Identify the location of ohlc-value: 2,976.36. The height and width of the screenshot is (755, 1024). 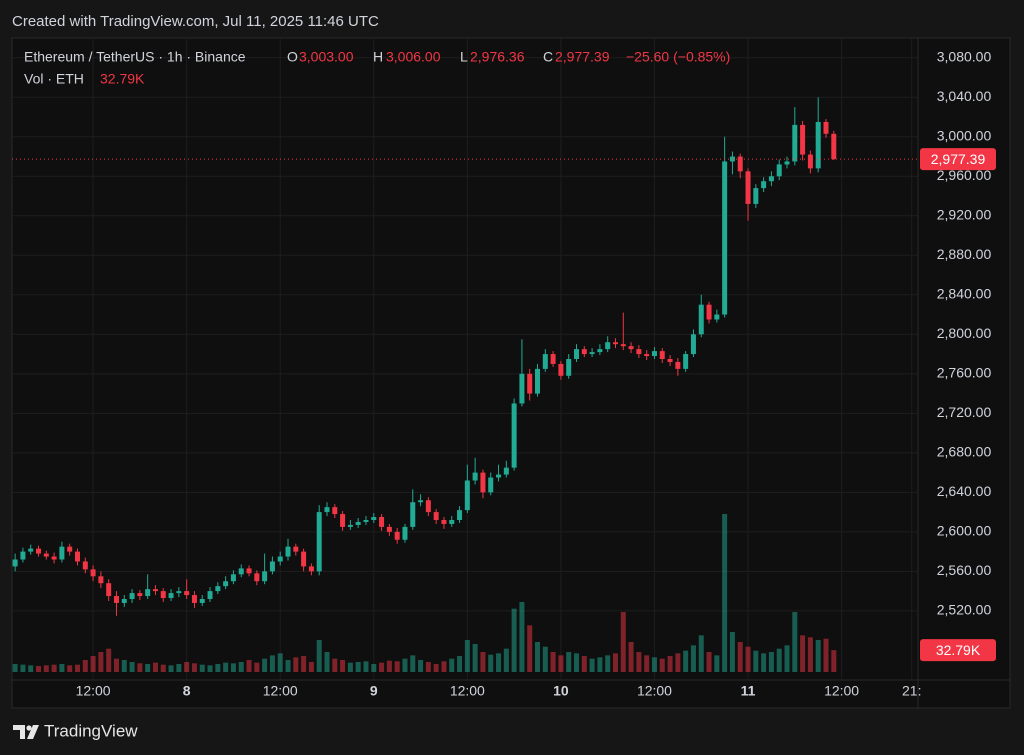
(497, 57).